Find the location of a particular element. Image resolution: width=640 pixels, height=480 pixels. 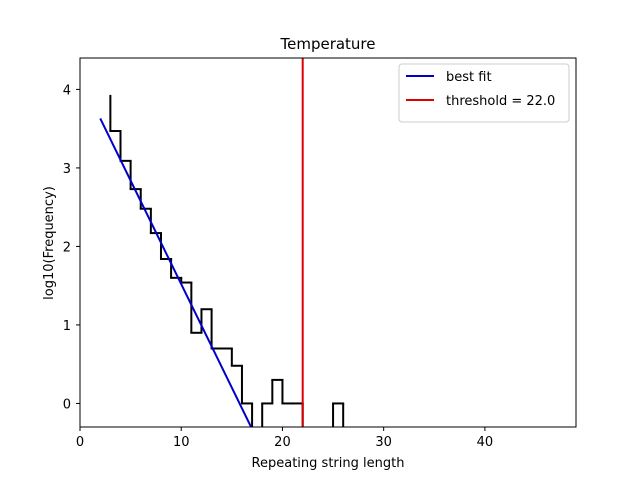

legend-label: threshold = 22.0 is located at coordinates (500, 101).